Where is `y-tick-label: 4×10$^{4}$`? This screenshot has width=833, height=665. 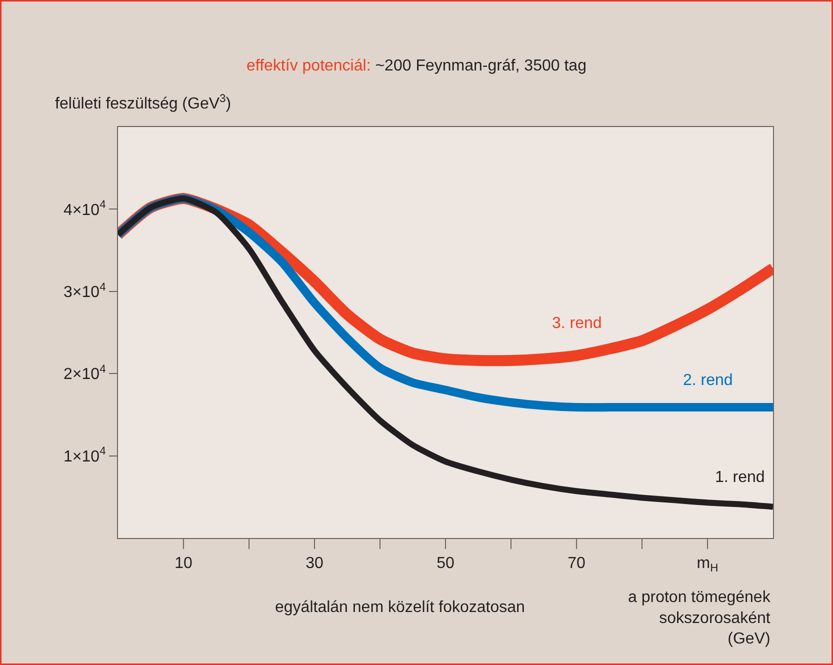 y-tick-label: 4×10$^{4}$ is located at coordinates (85, 209).